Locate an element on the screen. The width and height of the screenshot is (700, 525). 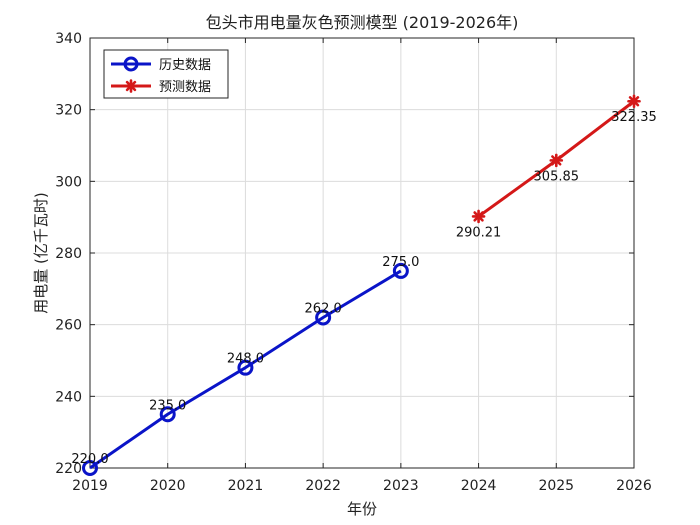
x-tick-label: 2022 is located at coordinates (323, 486).